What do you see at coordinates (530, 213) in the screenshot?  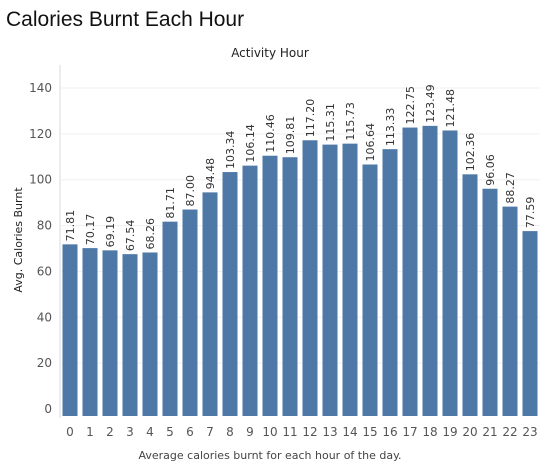 I see `data-label: 77.59` at bounding box center [530, 213].